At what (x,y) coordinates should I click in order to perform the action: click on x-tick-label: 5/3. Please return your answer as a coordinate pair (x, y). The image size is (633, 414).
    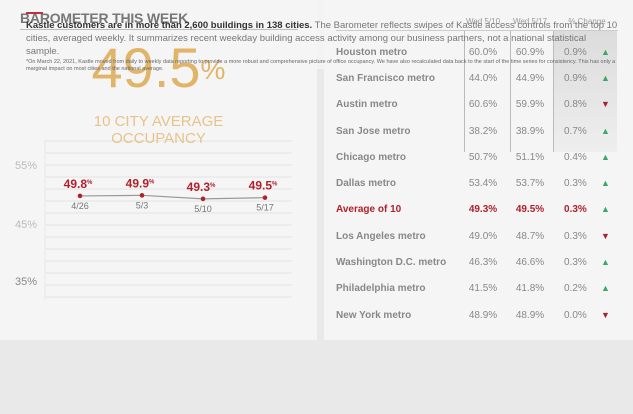
    Looking at the image, I should click on (142, 205).